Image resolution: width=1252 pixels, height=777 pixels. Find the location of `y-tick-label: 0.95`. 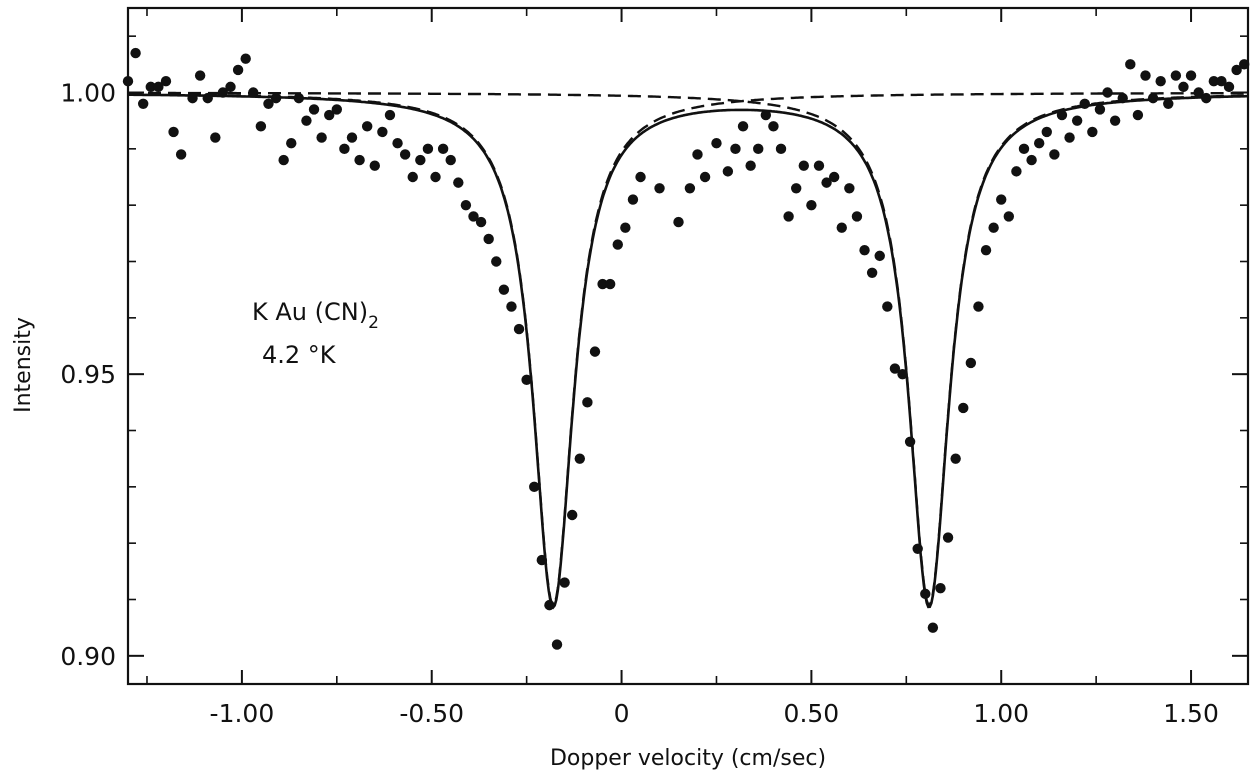

y-tick-label: 0.95 is located at coordinates (88, 374).